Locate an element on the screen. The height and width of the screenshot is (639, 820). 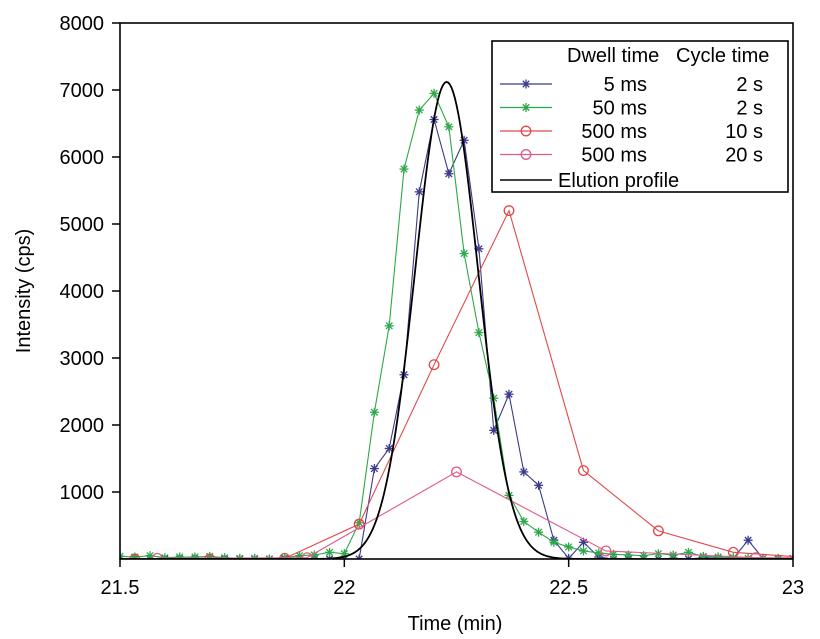
legend-entry: 500 ms 20 s is located at coordinates (631, 156).